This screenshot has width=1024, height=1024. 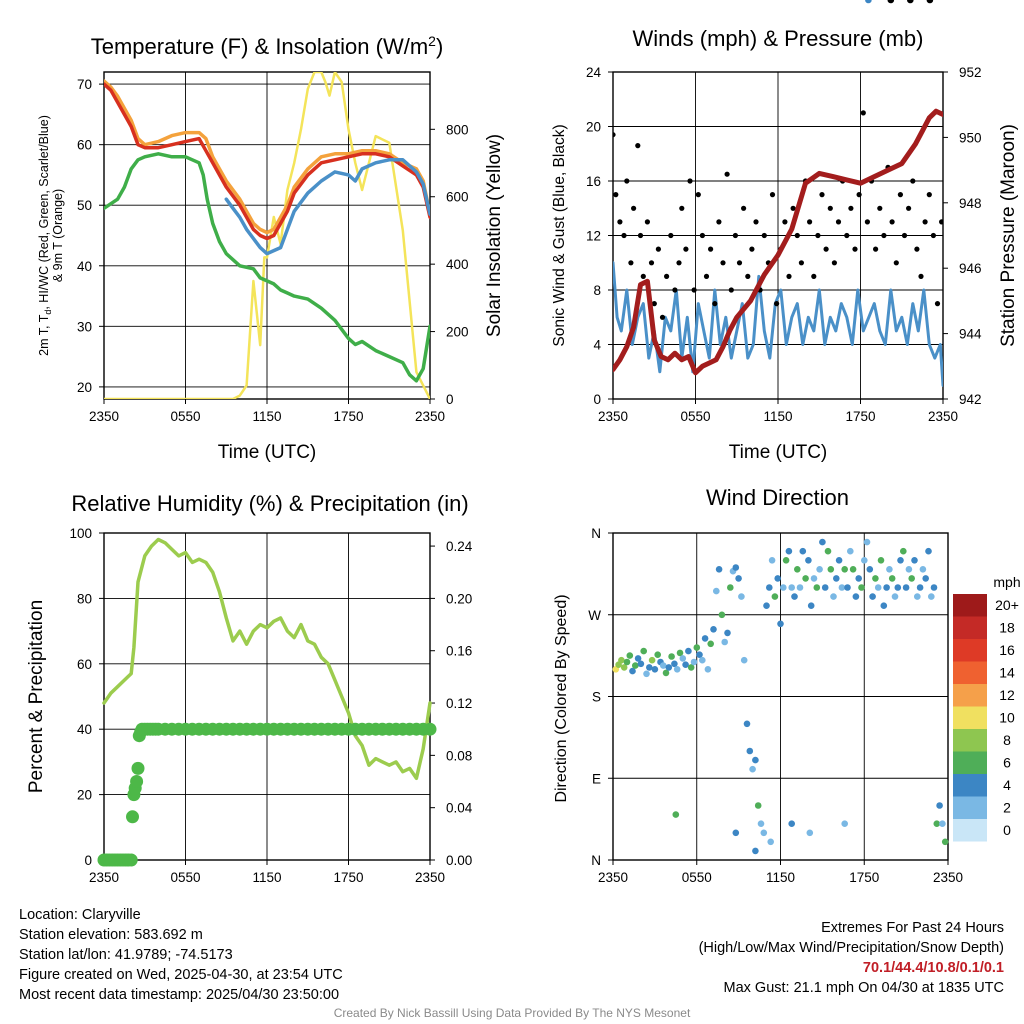 What do you see at coordinates (459, 755) in the screenshot?
I see `y2-tick-label: 0.08` at bounding box center [459, 755].